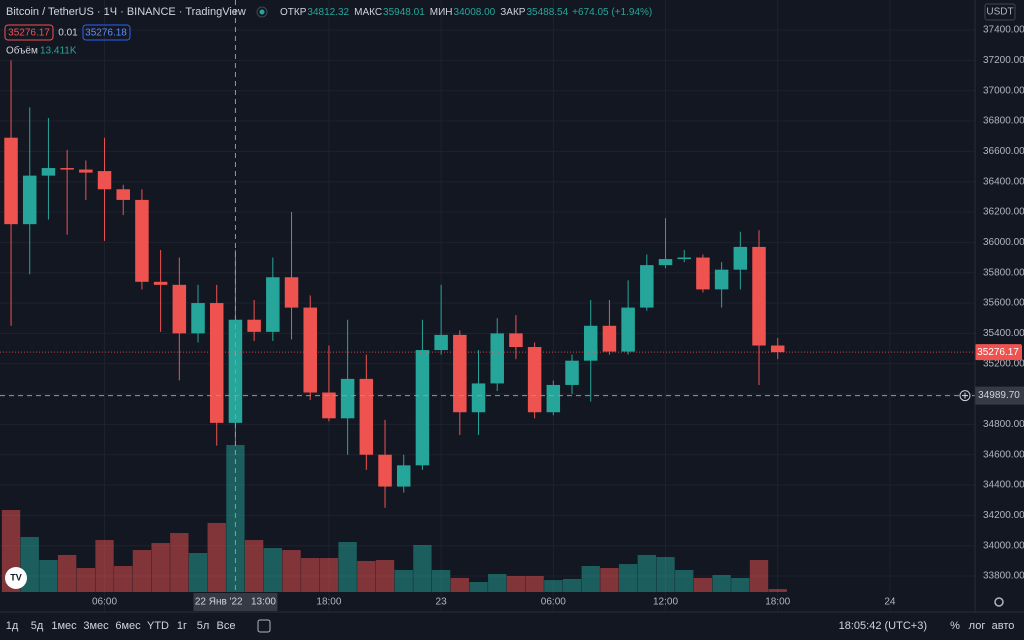 The image size is (1024, 640). Describe the element at coordinates (293, 12) in the screenshot. I see `ohlc-key: ОТКР` at that location.